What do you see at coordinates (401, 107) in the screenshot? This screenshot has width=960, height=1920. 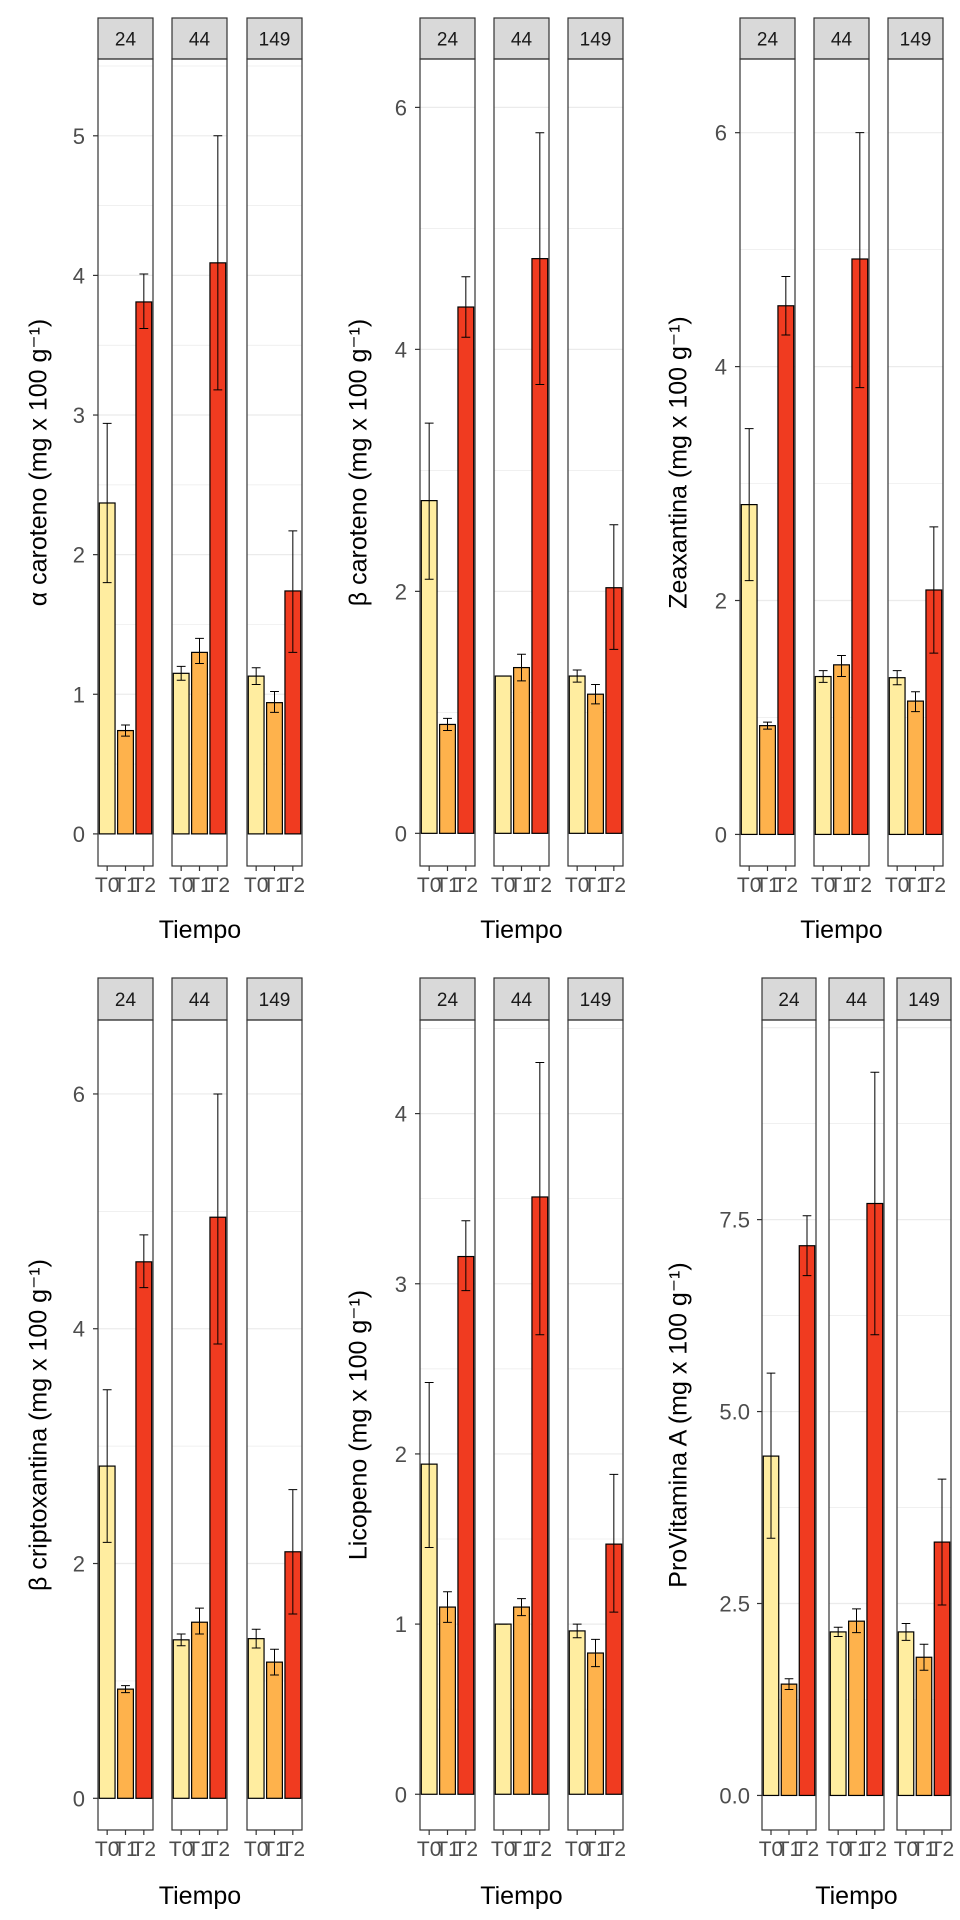 I see `y-tick-label: 6` at bounding box center [401, 107].